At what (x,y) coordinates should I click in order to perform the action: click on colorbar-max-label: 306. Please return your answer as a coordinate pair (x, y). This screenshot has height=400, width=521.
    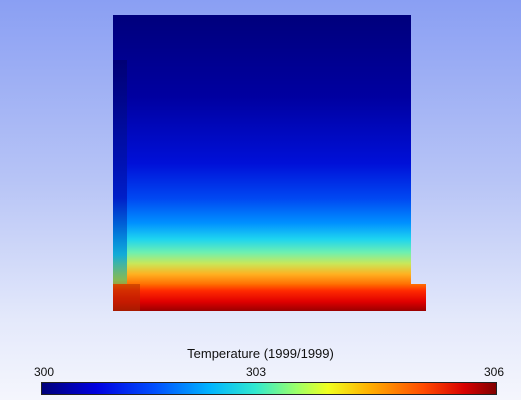
    Looking at the image, I should click on (494, 372).